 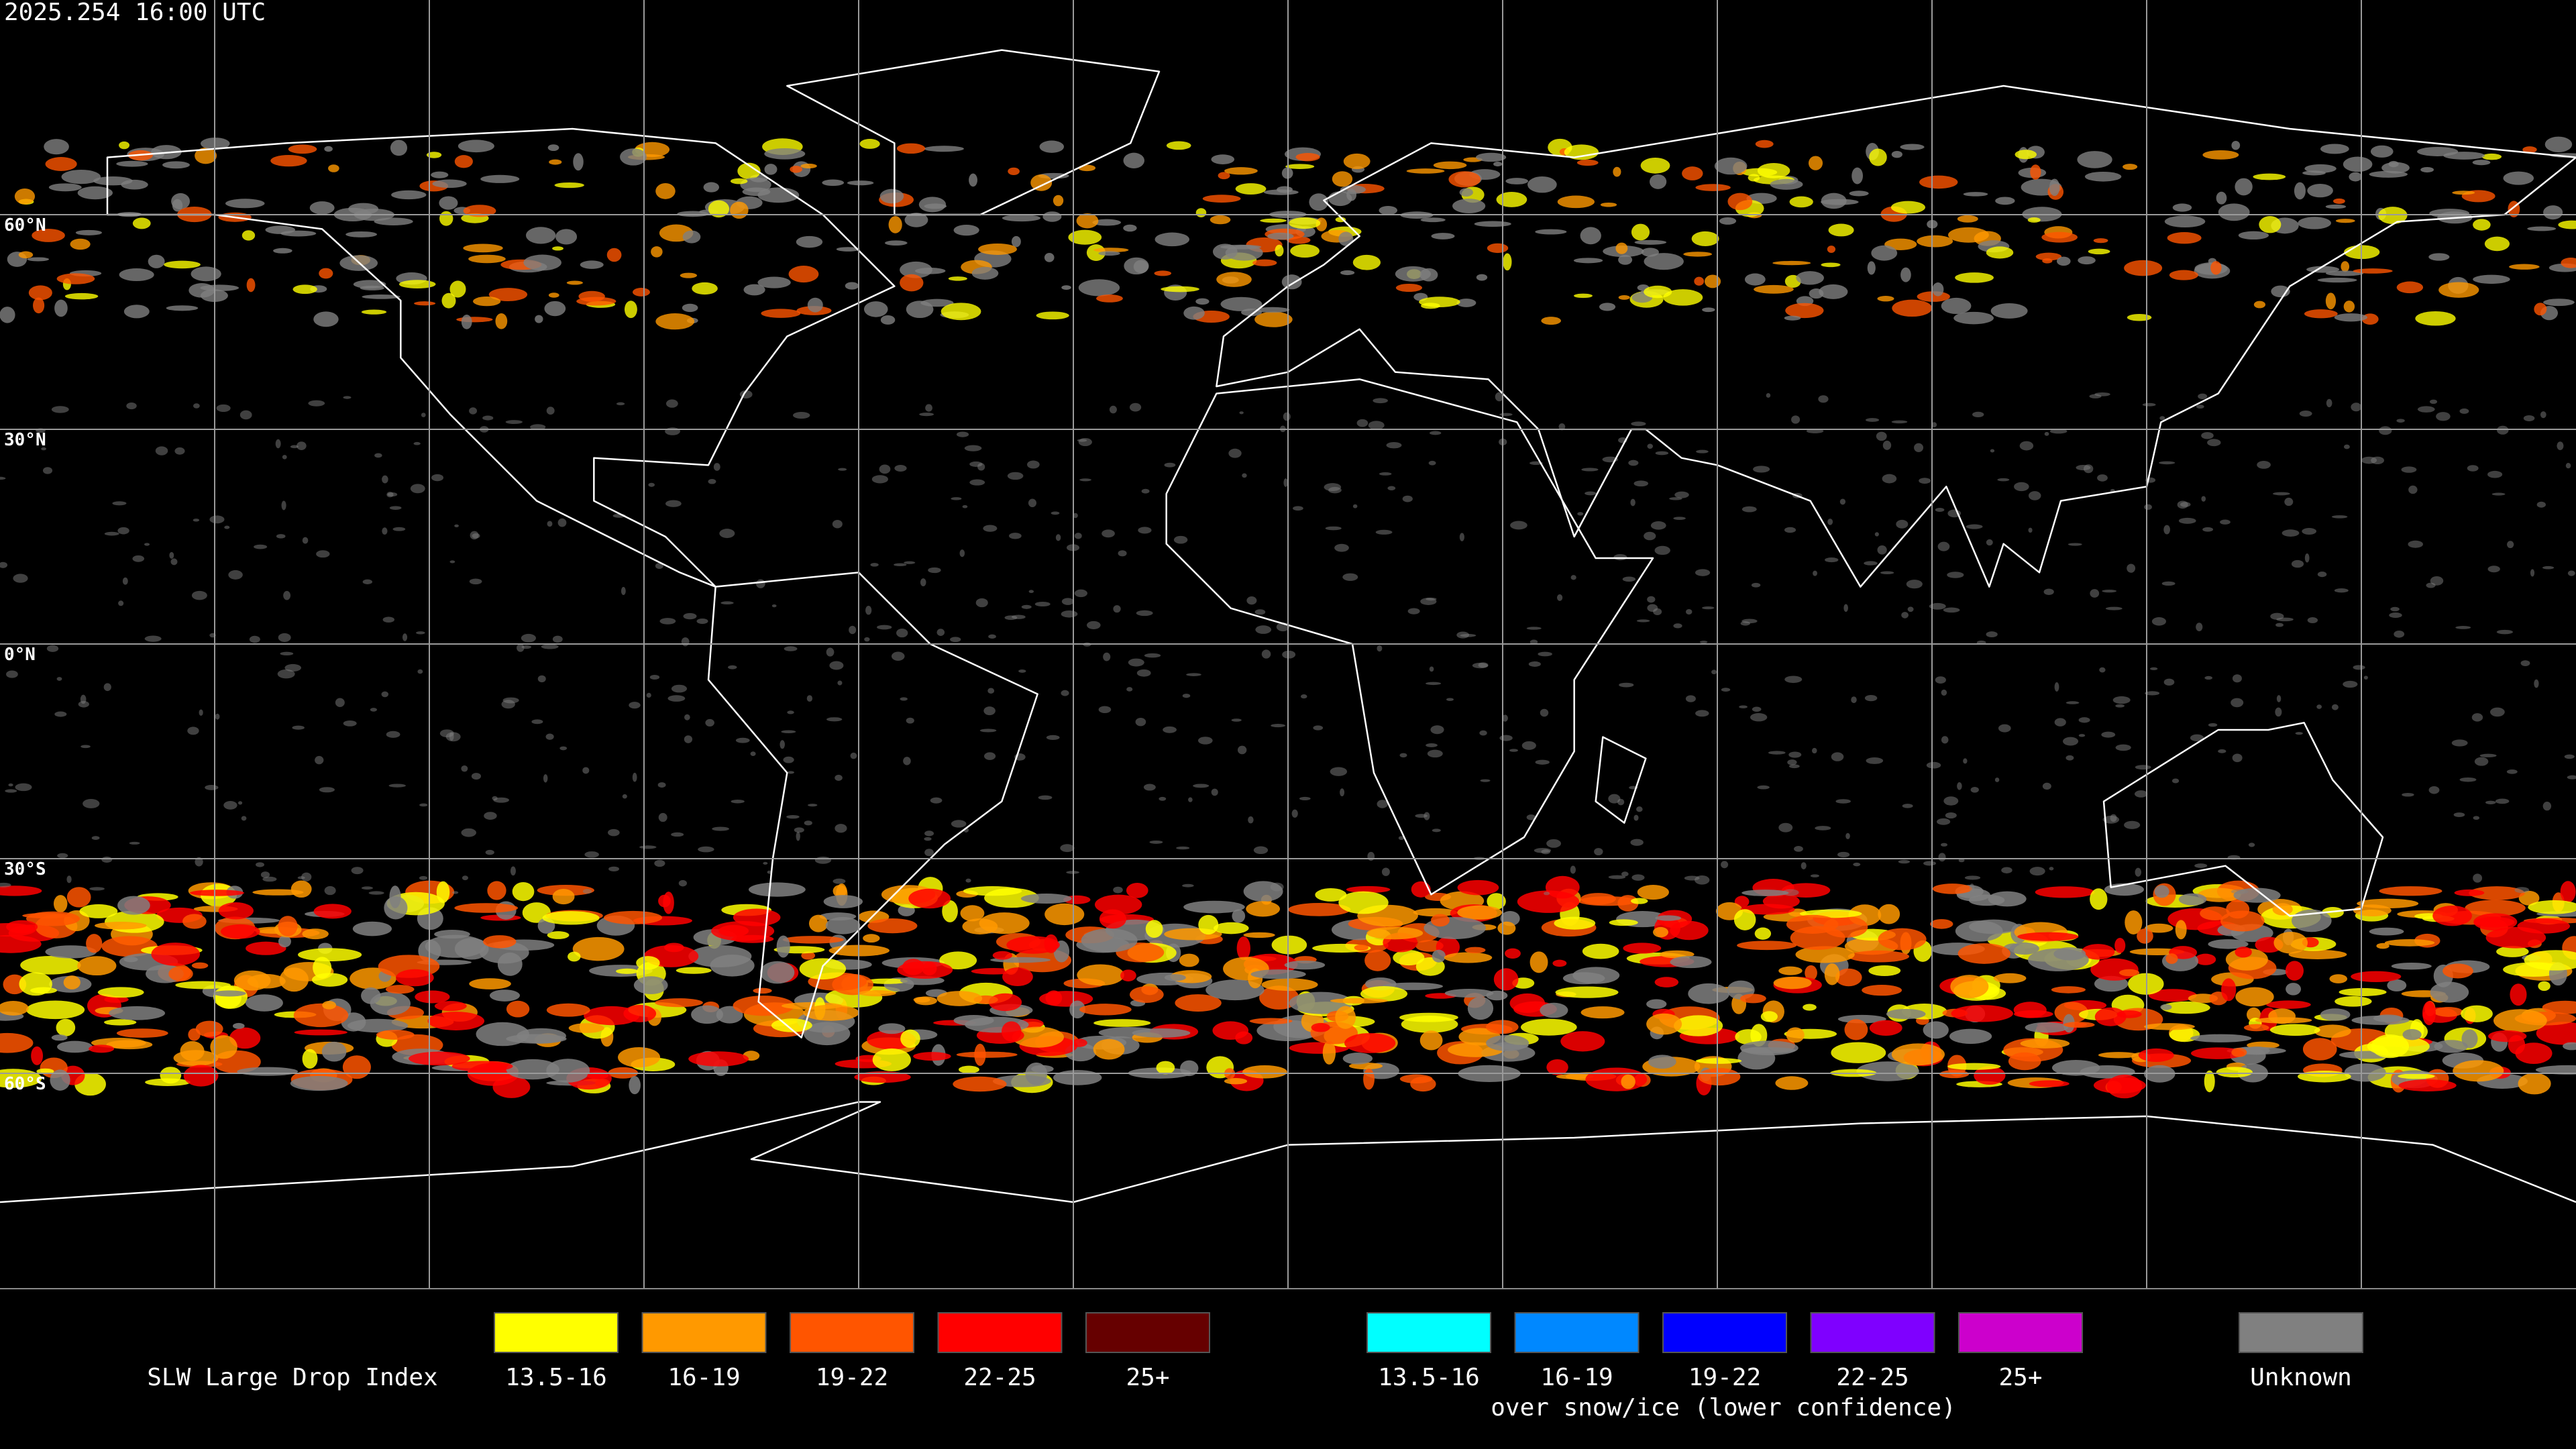 I want to click on snow-swatch-label: 19-22, so click(x=1724, y=1377).